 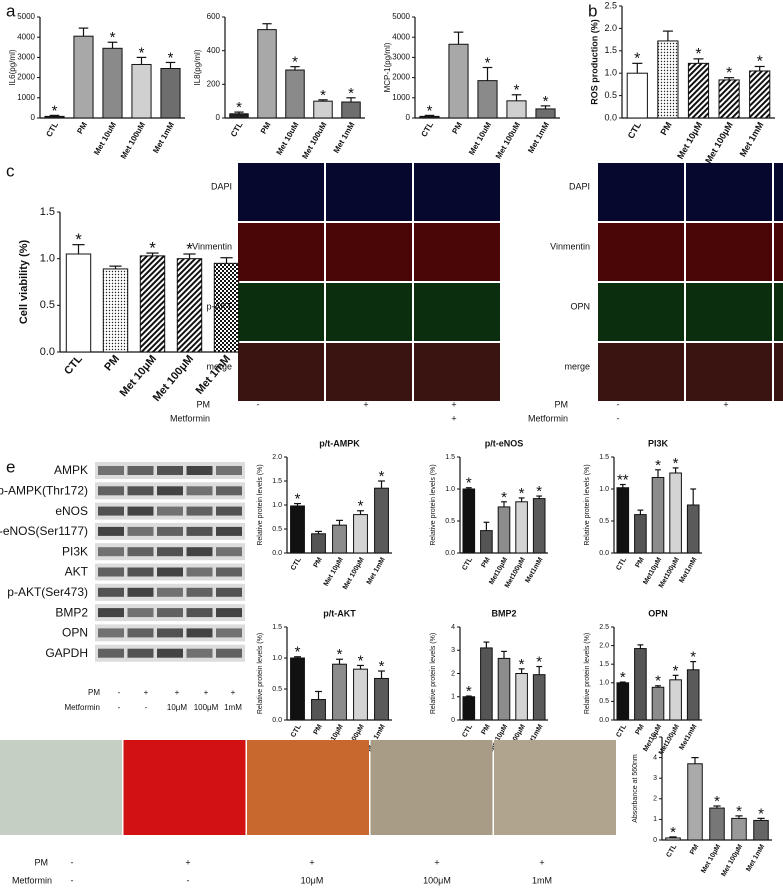 What do you see at coordinates (214, 16) in the screenshot?
I see `y-tick-label: 600` at bounding box center [214, 16].